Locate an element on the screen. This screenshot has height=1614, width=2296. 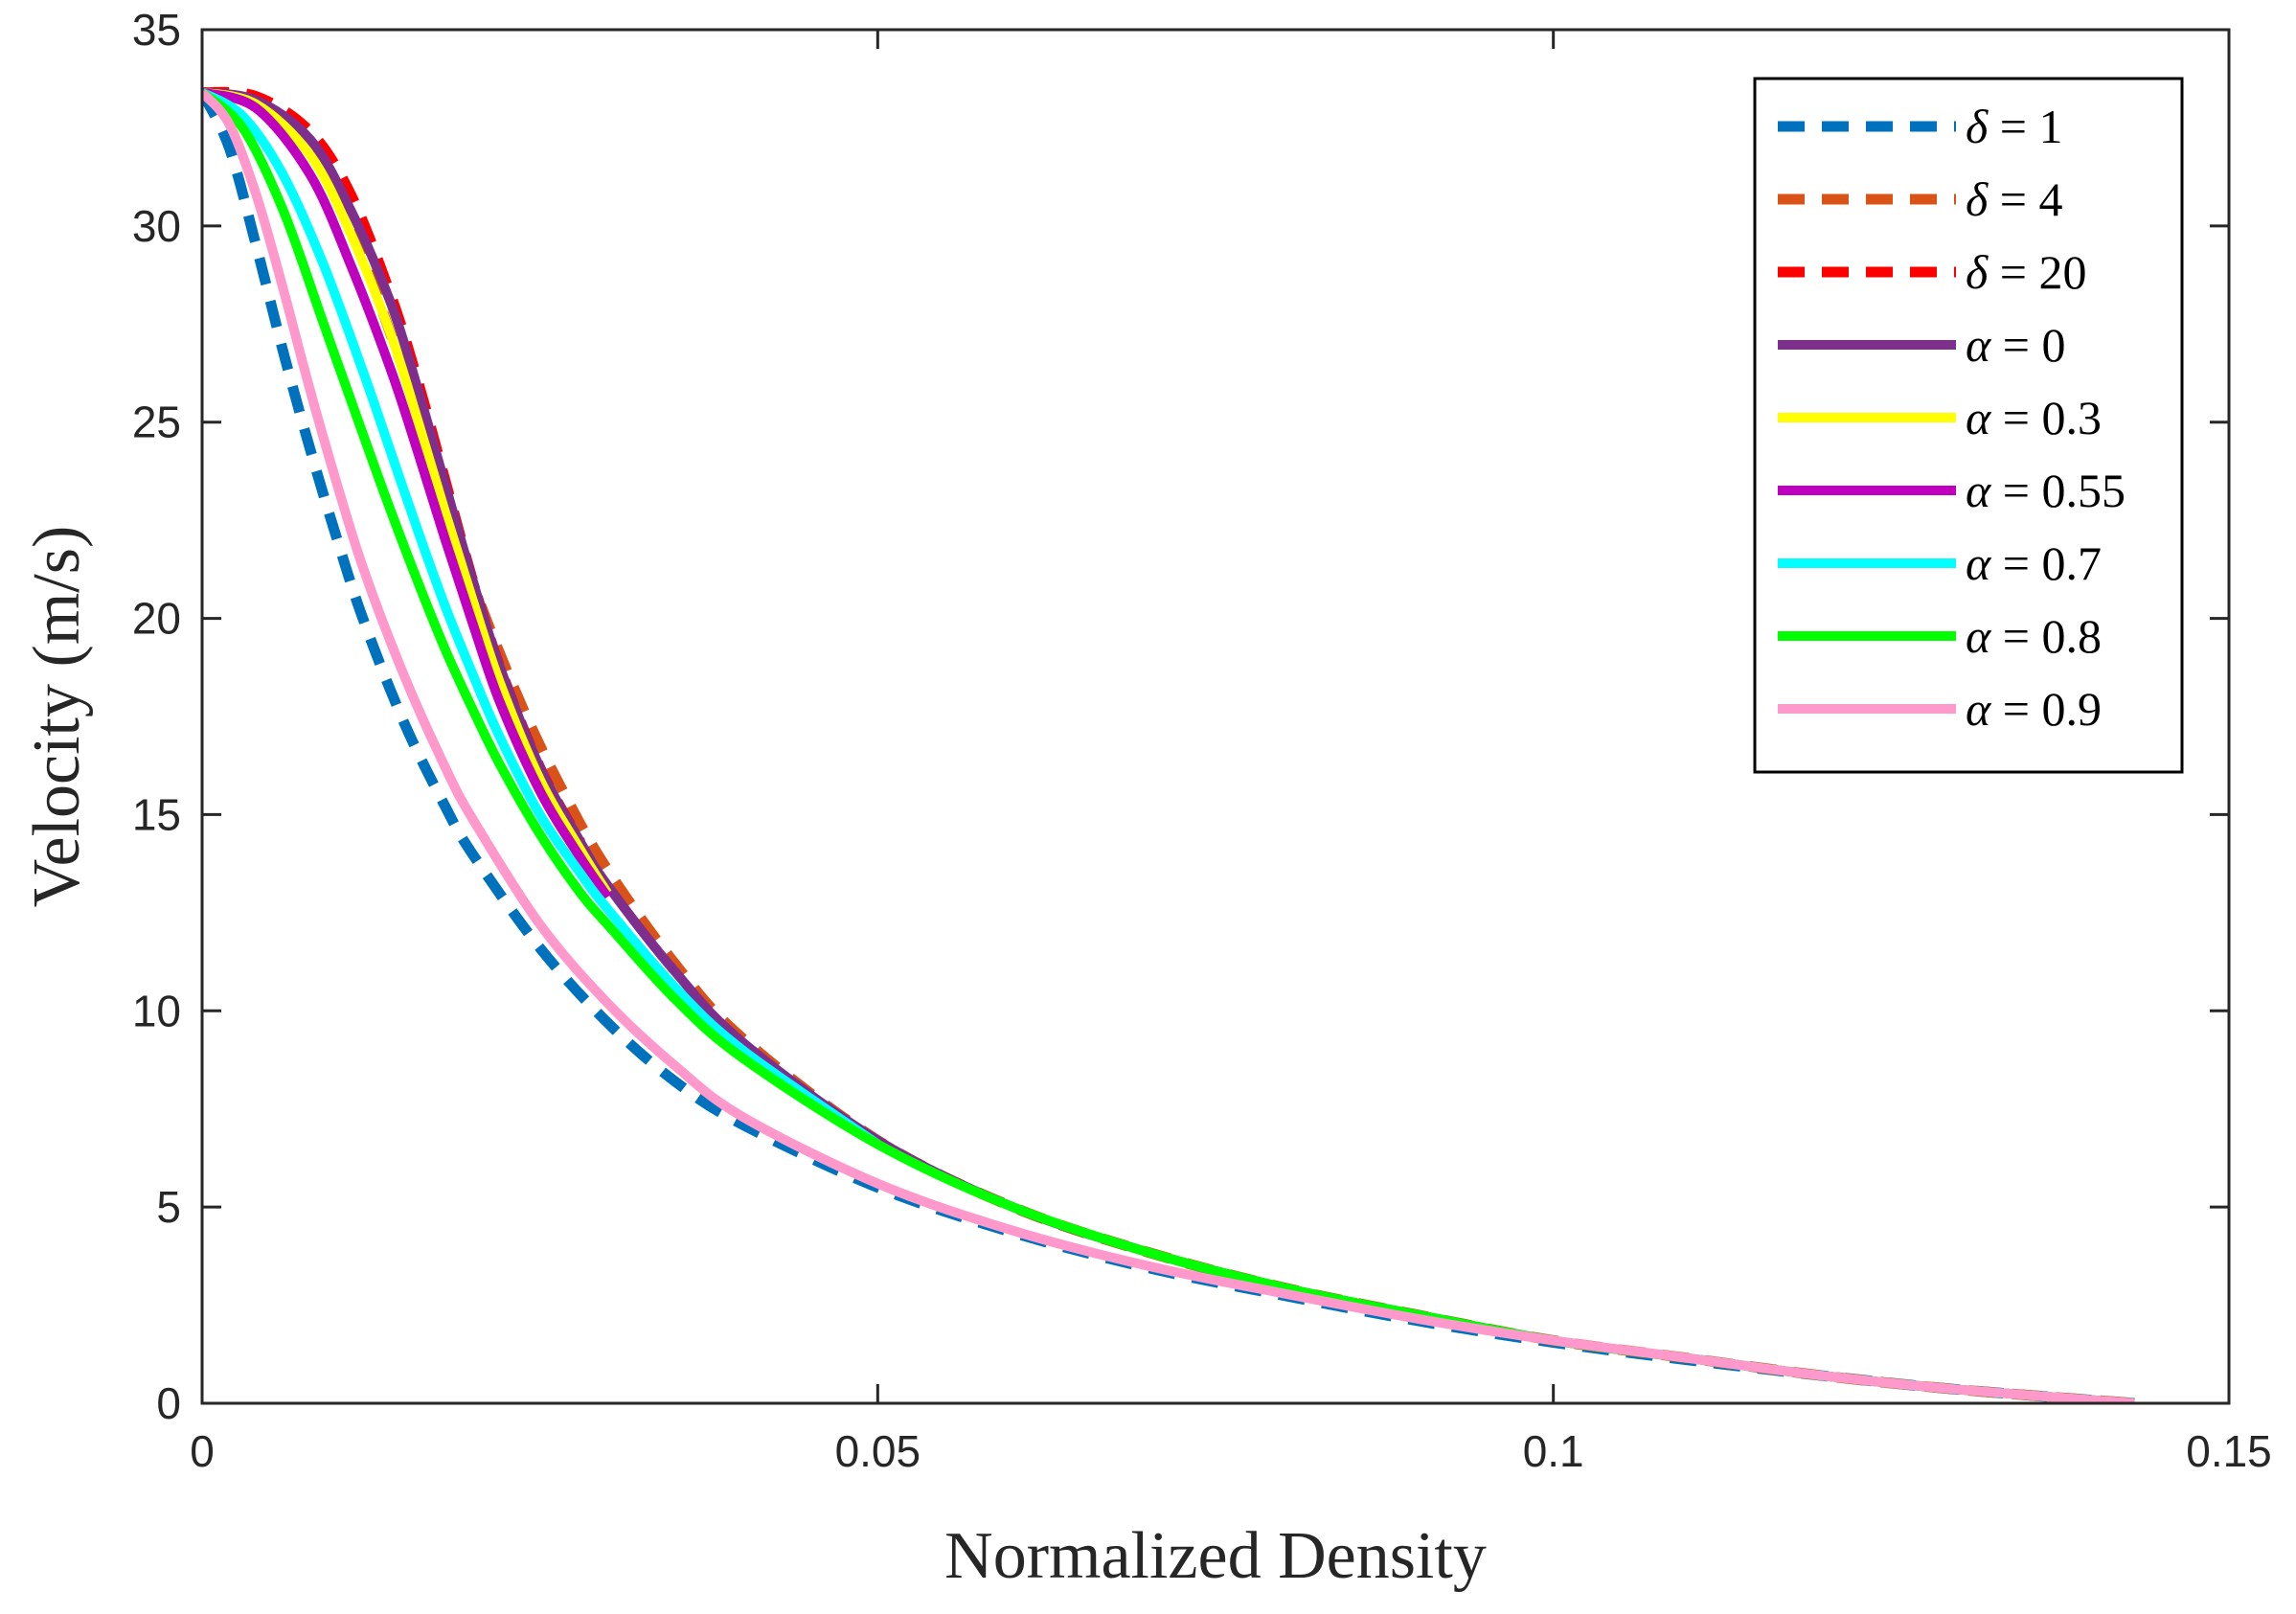
legend-label-8: α = 0.8 is located at coordinates (2034, 636).